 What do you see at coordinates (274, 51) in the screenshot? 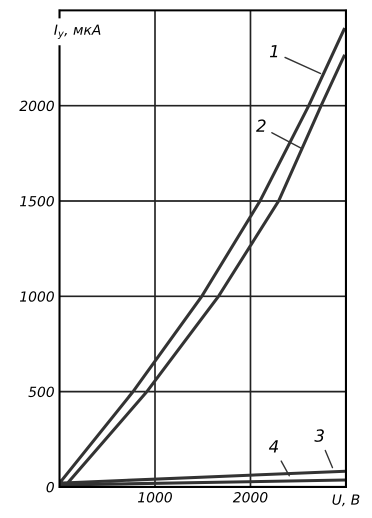
I see `annotation: 1` at bounding box center [274, 51].